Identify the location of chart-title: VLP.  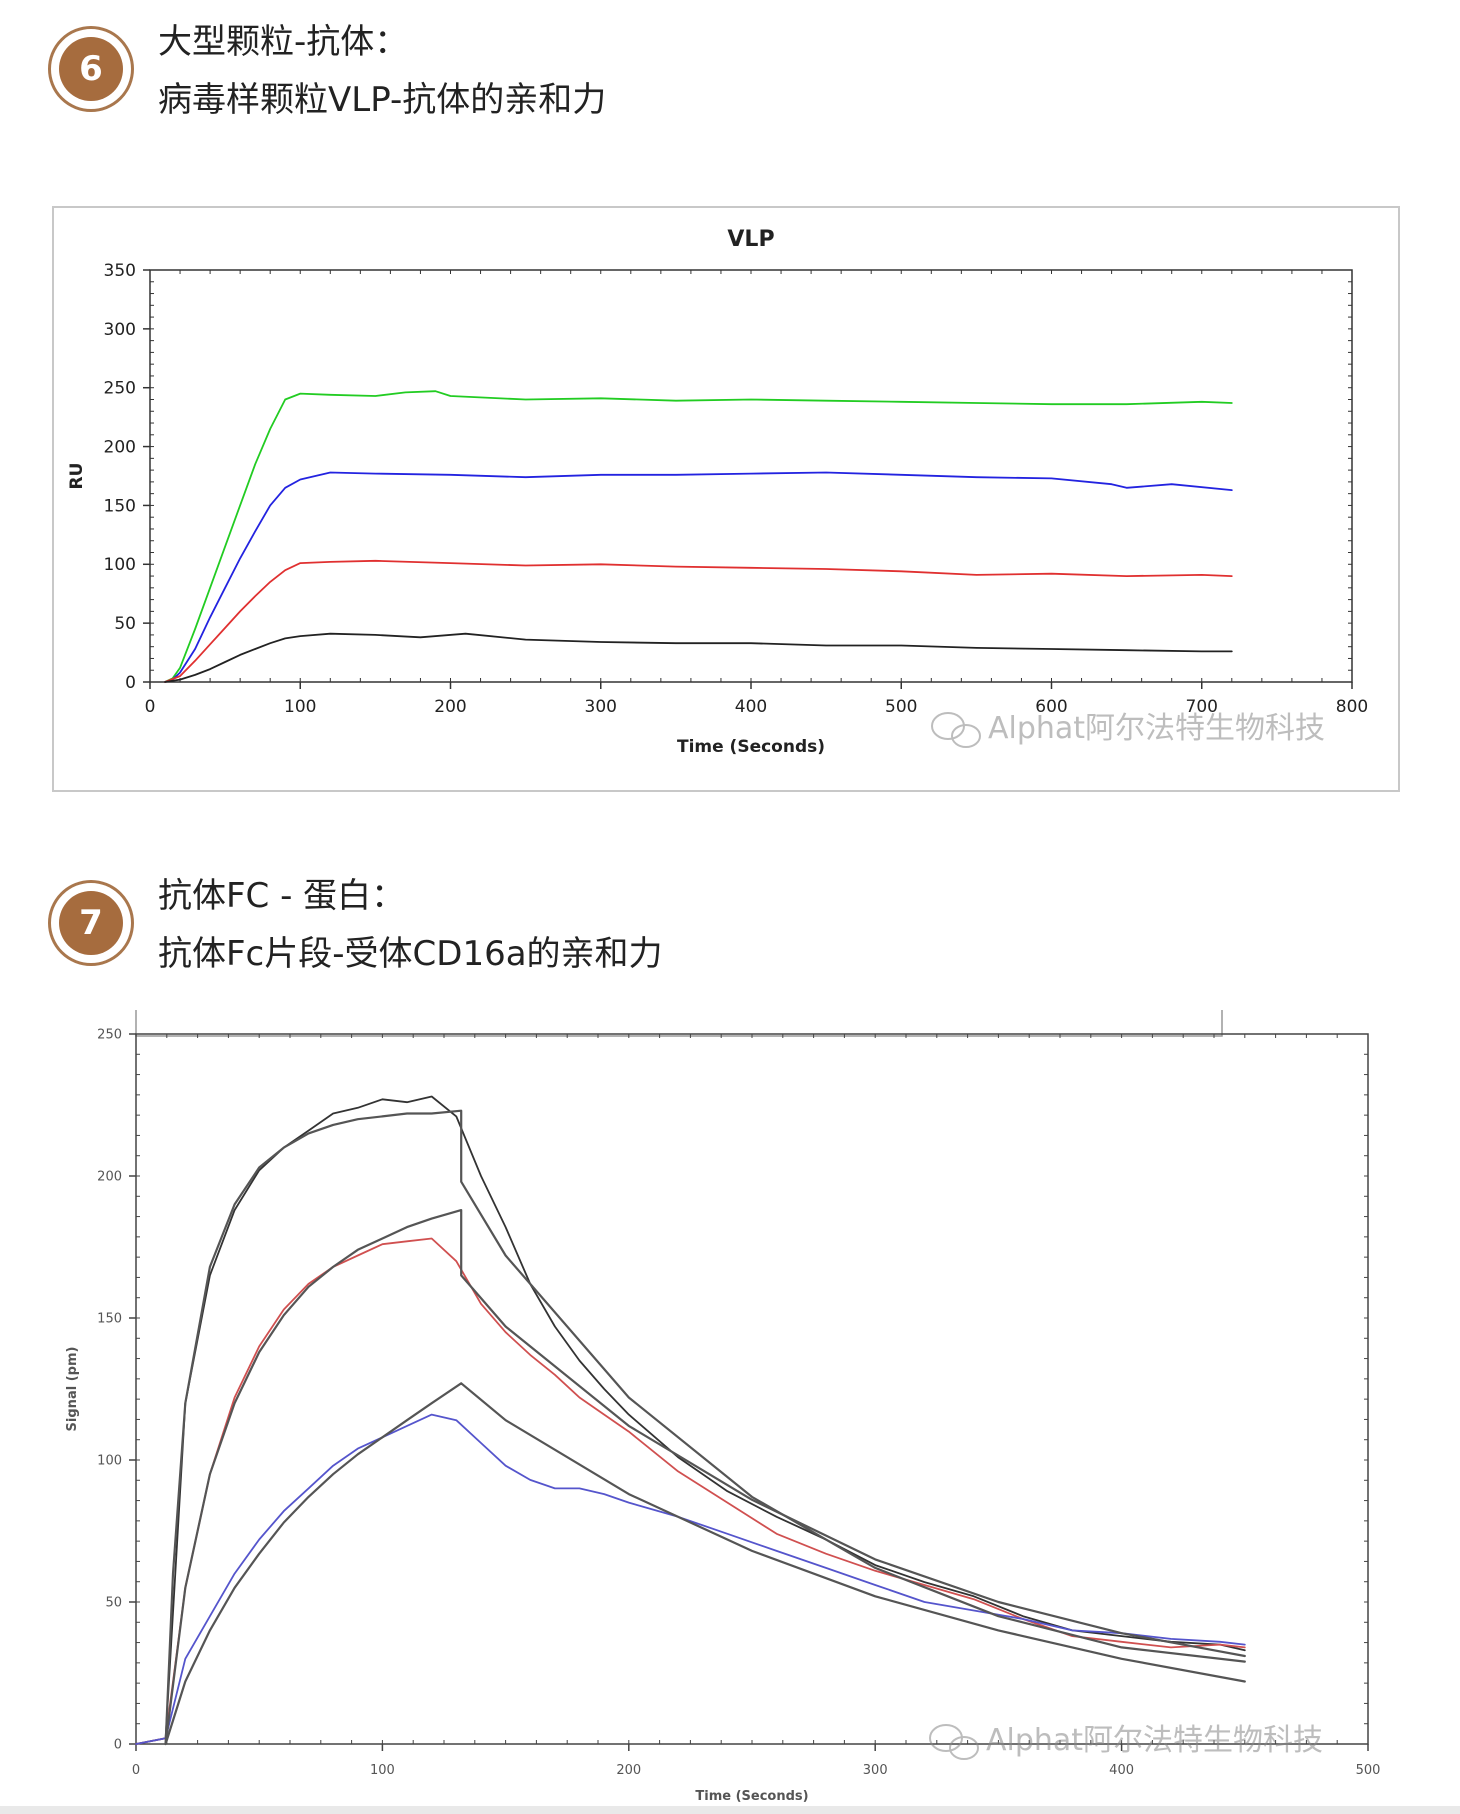
(750, 239).